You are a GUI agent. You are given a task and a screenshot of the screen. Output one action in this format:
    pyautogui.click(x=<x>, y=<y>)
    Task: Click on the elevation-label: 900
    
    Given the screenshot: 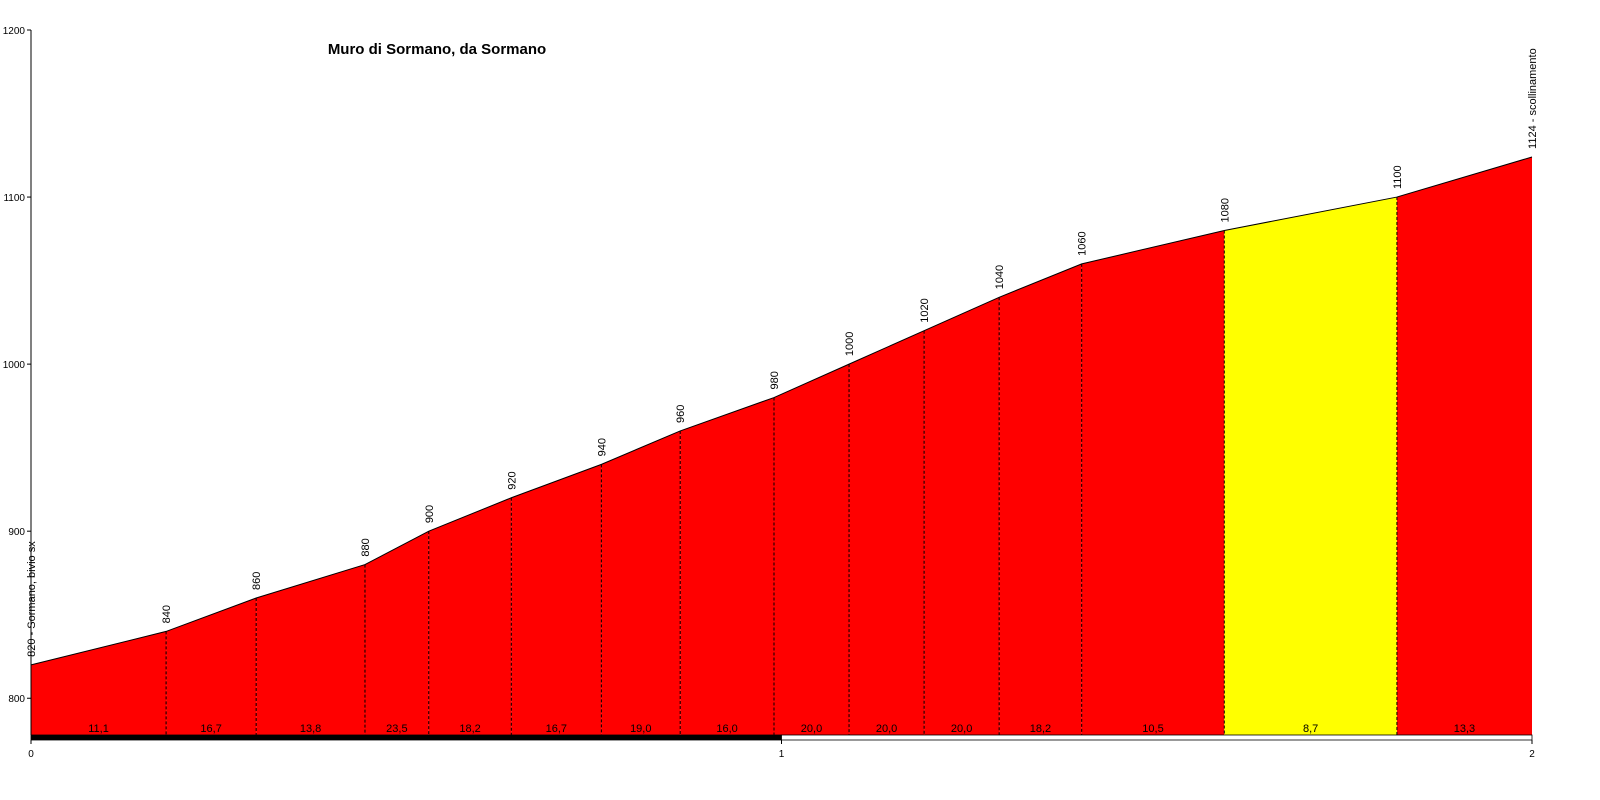 What is the action you would take?
    pyautogui.click(x=430, y=514)
    